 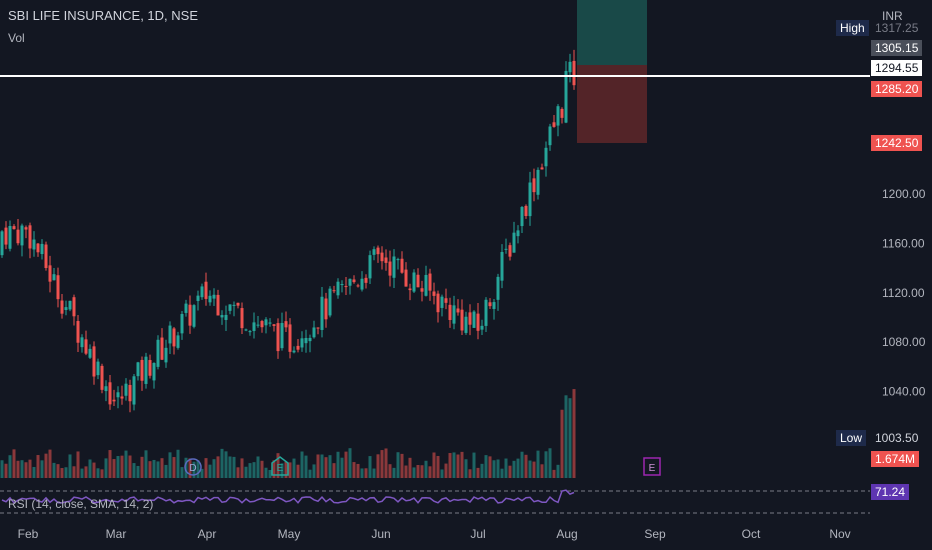 What do you see at coordinates (904, 342) in the screenshot?
I see `price-tick-label: 1080.00` at bounding box center [904, 342].